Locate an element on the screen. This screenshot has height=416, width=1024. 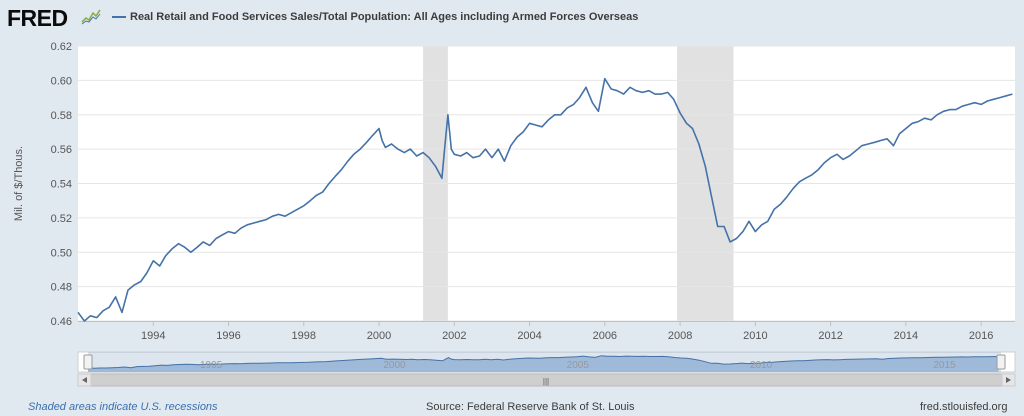
navigator-tick-label: 1995 is located at coordinates (211, 365).